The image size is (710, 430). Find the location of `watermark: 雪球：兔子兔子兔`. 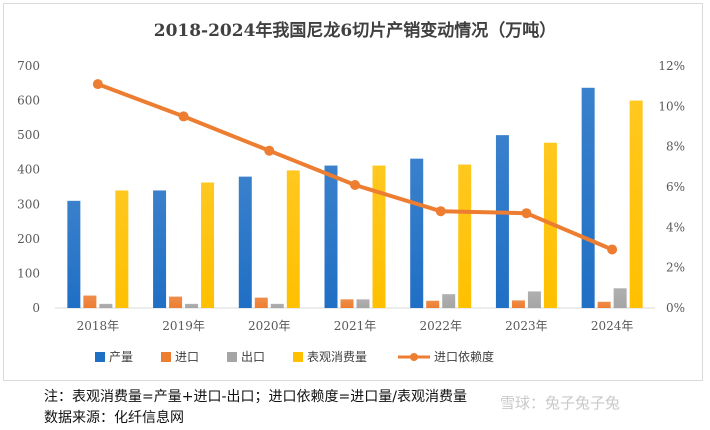

watermark: 雪球：兔子兔子兔 is located at coordinates (560, 403).